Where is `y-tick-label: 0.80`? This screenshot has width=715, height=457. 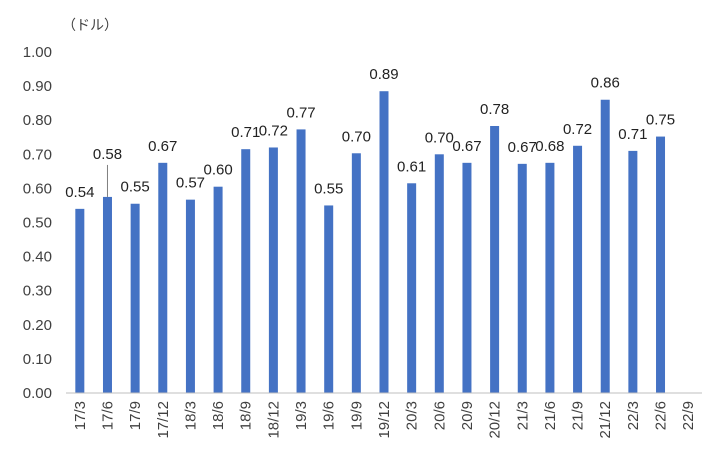 y-tick-label: 0.80 is located at coordinates (37, 120).